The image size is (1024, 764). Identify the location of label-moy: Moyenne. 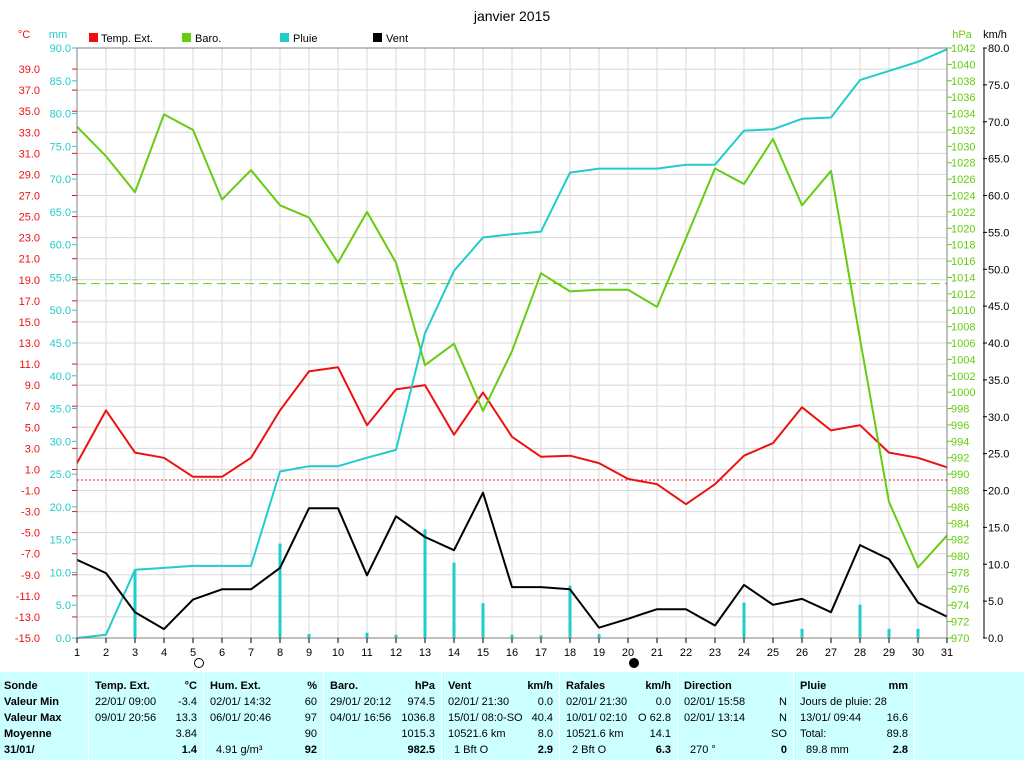
(28, 734).